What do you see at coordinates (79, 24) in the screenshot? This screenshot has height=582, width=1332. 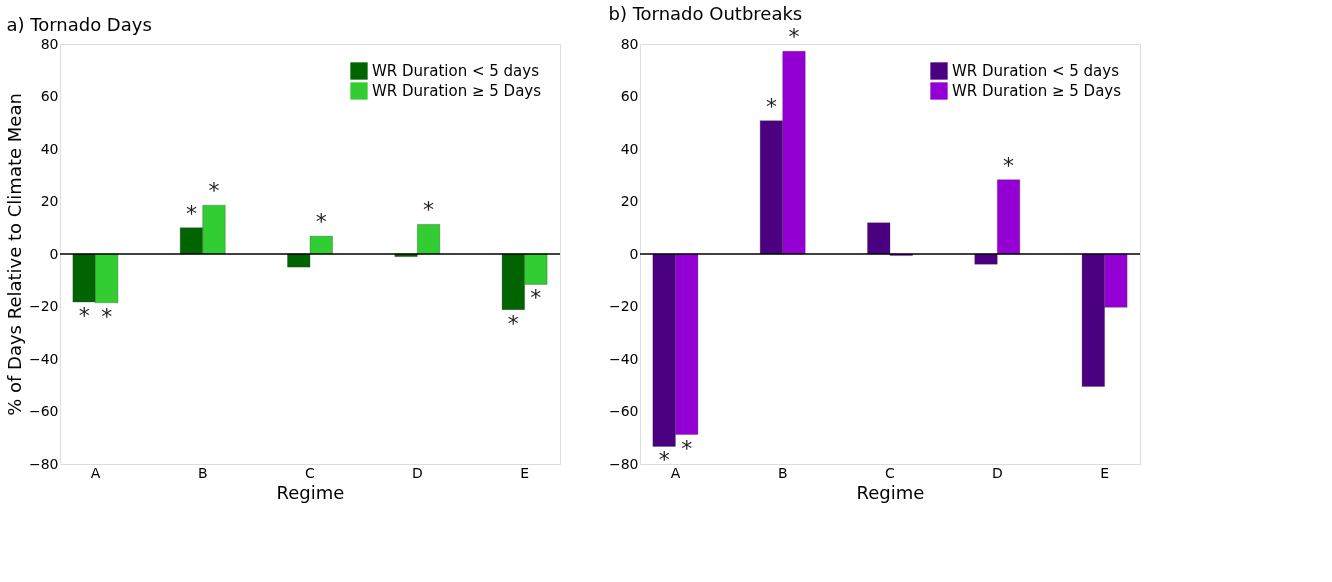 I see `chart-title: a) Tornado Days` at bounding box center [79, 24].